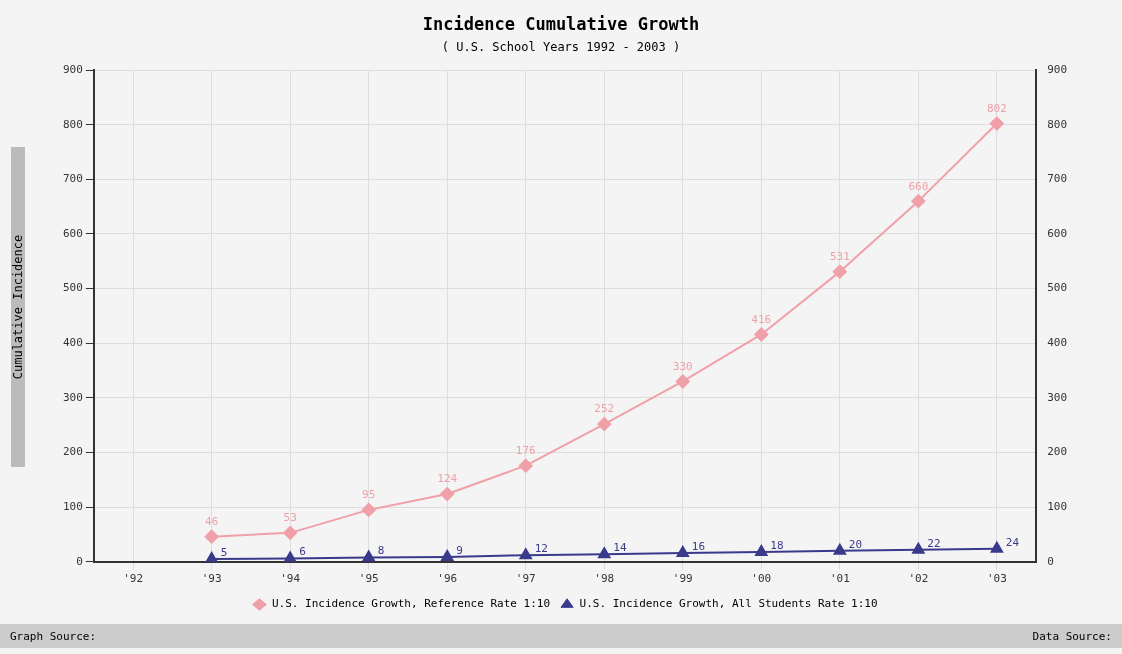  Describe the element at coordinates (72, 507) in the screenshot. I see `y-tick-label: 100` at that location.